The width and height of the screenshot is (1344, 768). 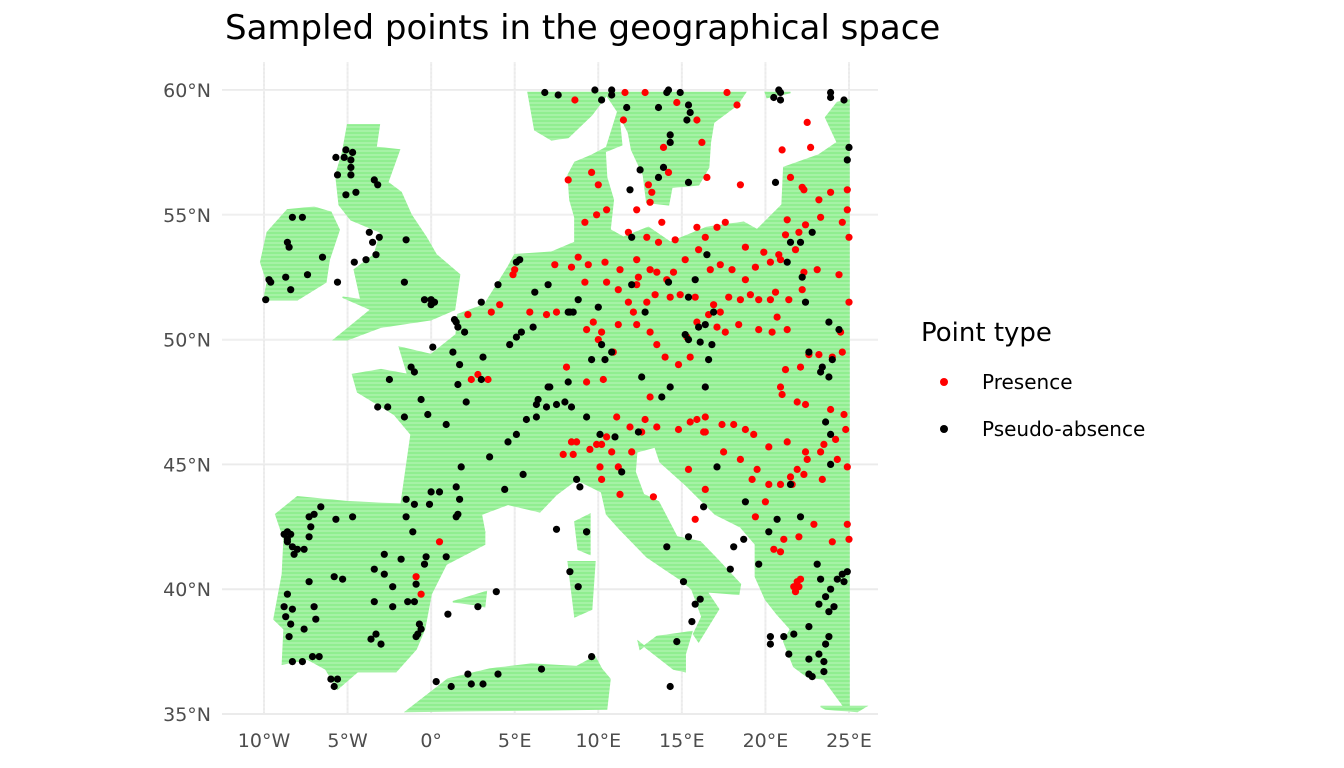 I want to click on x-tick-label: 10°E, so click(x=598, y=741).